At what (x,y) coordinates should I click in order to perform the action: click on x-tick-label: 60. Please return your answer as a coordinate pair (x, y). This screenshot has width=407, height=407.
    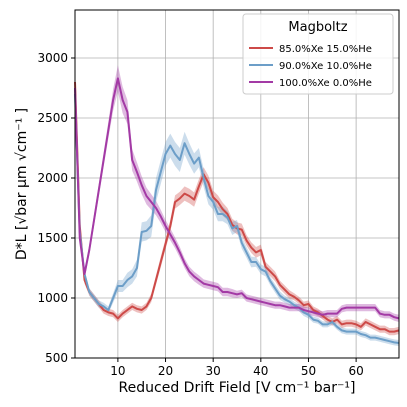
    Looking at the image, I should click on (355, 371).